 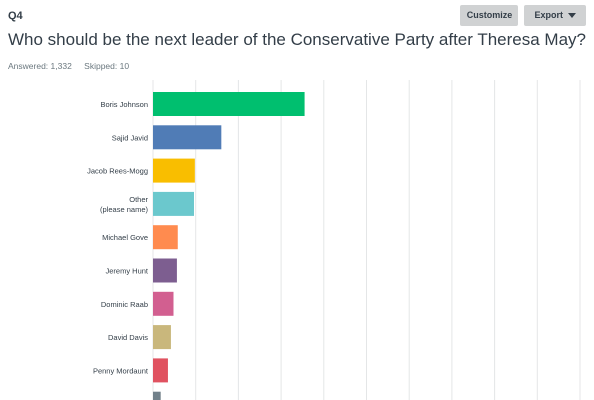 What do you see at coordinates (73, 66) in the screenshot?
I see `response-stats: Answered: 1,332 Skipped: 10` at bounding box center [73, 66].